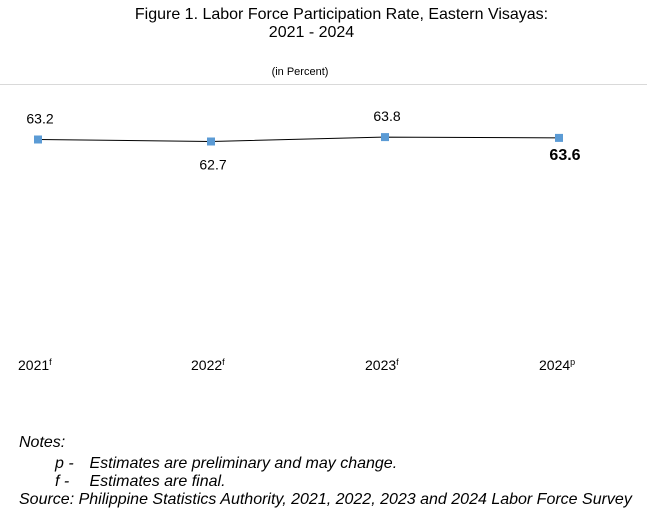  I want to click on note-final: f - Estimates are final., so click(140, 482).